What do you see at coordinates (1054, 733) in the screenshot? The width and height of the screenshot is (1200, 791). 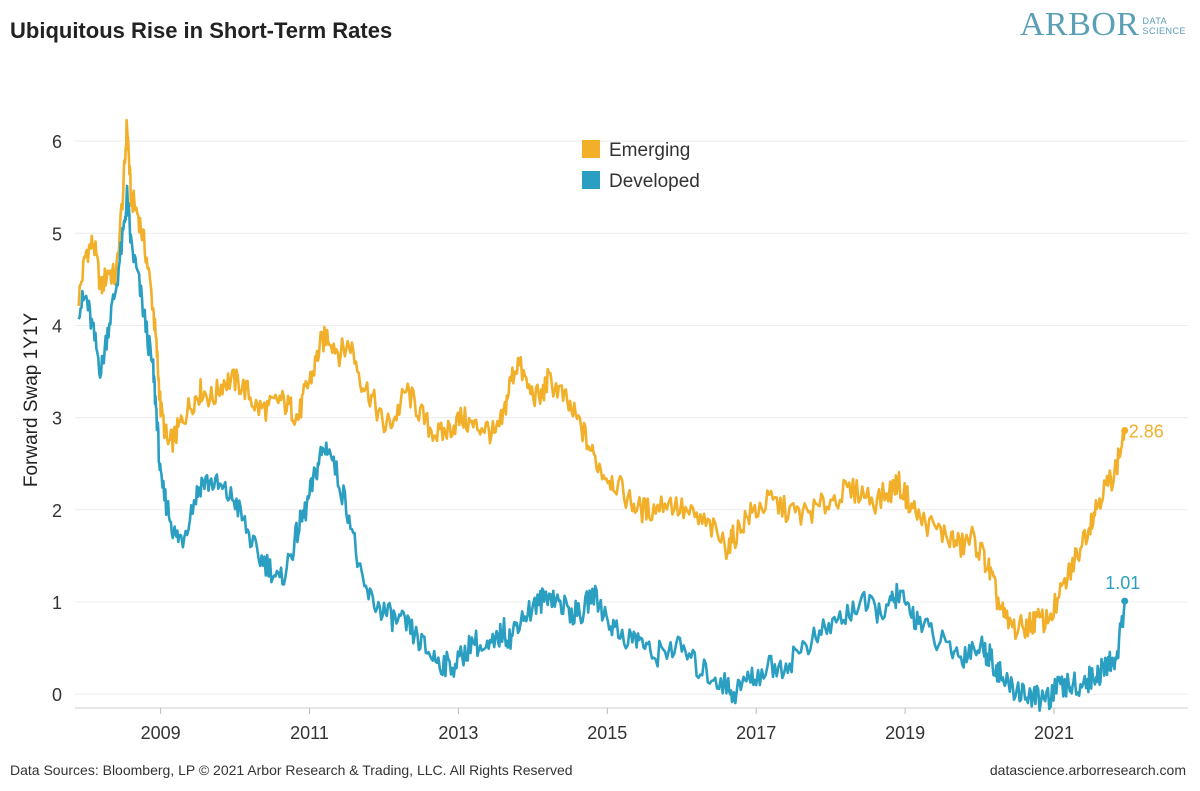 I see `x-tick-label-2021: 2021` at bounding box center [1054, 733].